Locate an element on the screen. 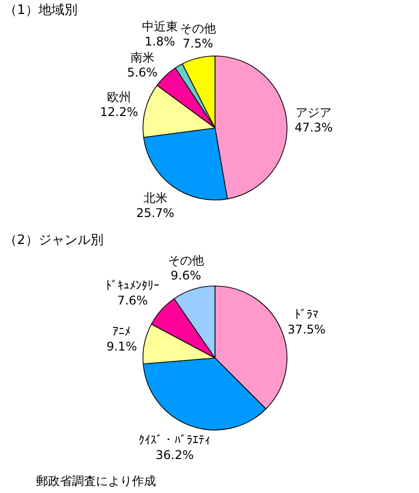  data-label: 25.7% is located at coordinates (155, 213).